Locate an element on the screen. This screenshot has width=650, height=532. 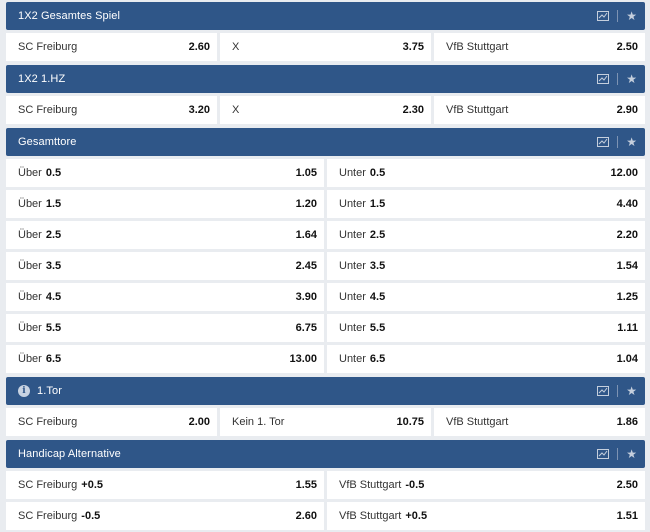
market-header: Handicap Alternative ★ is located at coordinates (325, 454).